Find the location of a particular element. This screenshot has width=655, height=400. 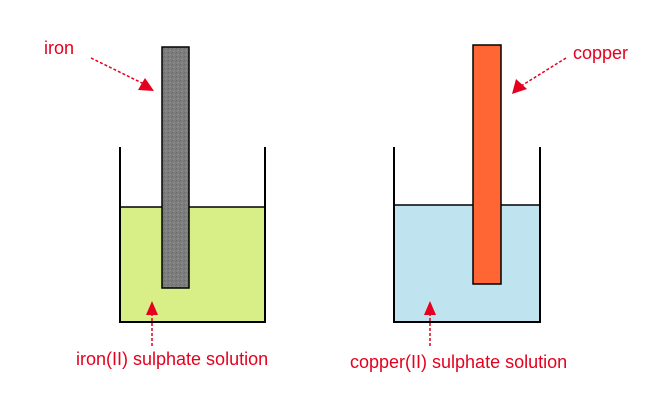

copper-solution-label: copper(II) sulphate solution is located at coordinates (459, 362).